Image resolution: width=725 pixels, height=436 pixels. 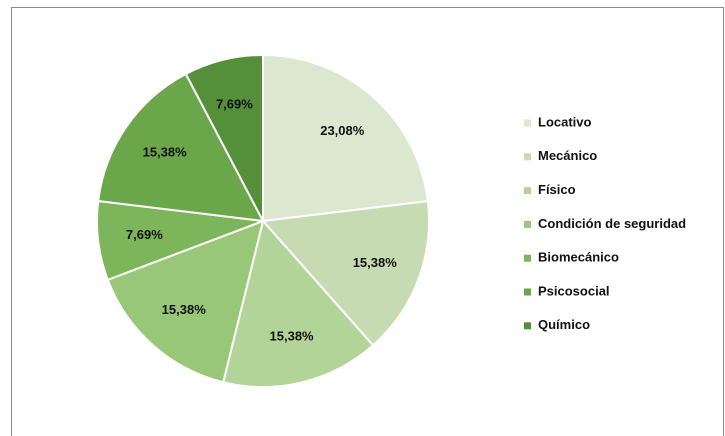 I want to click on legend-label: Locativo, so click(x=565, y=121).